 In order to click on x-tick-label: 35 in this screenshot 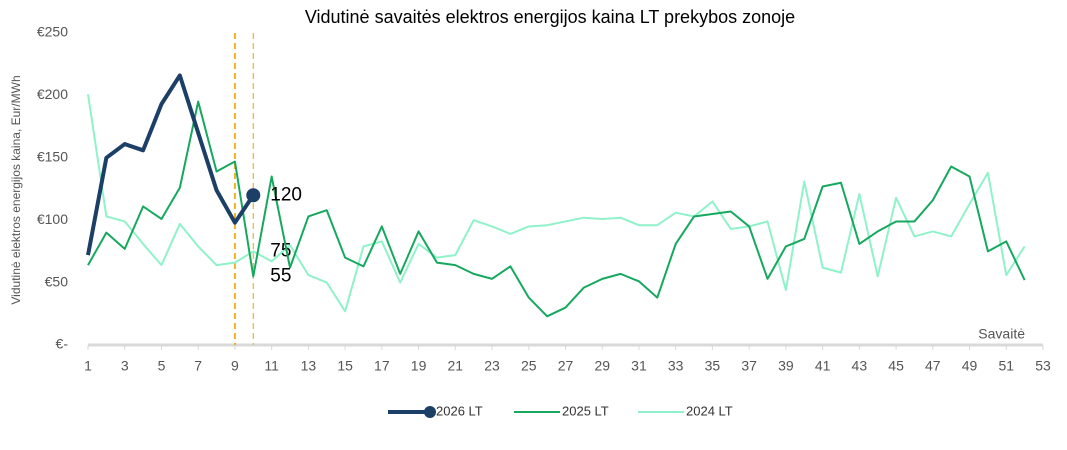, I will do `click(713, 366)`.